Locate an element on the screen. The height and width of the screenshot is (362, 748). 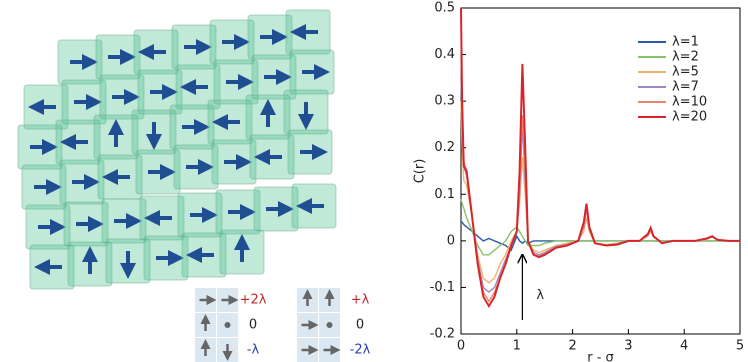
energy-label: -2λ is located at coordinates (360, 350).